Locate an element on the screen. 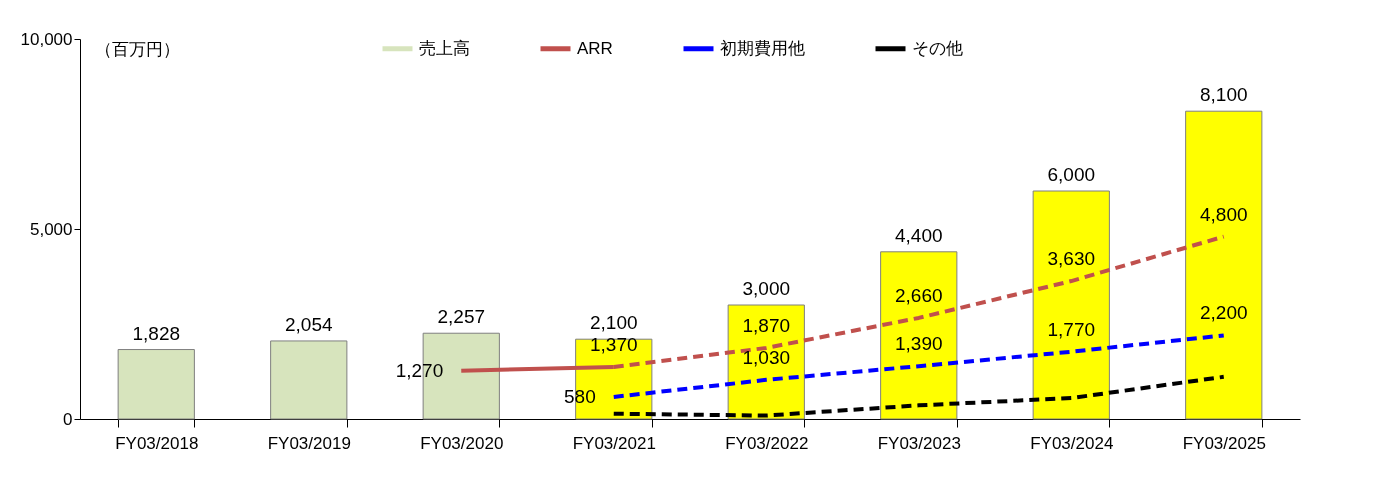 The width and height of the screenshot is (1399, 491). x-tick-label: FY03/2024 is located at coordinates (1072, 443).